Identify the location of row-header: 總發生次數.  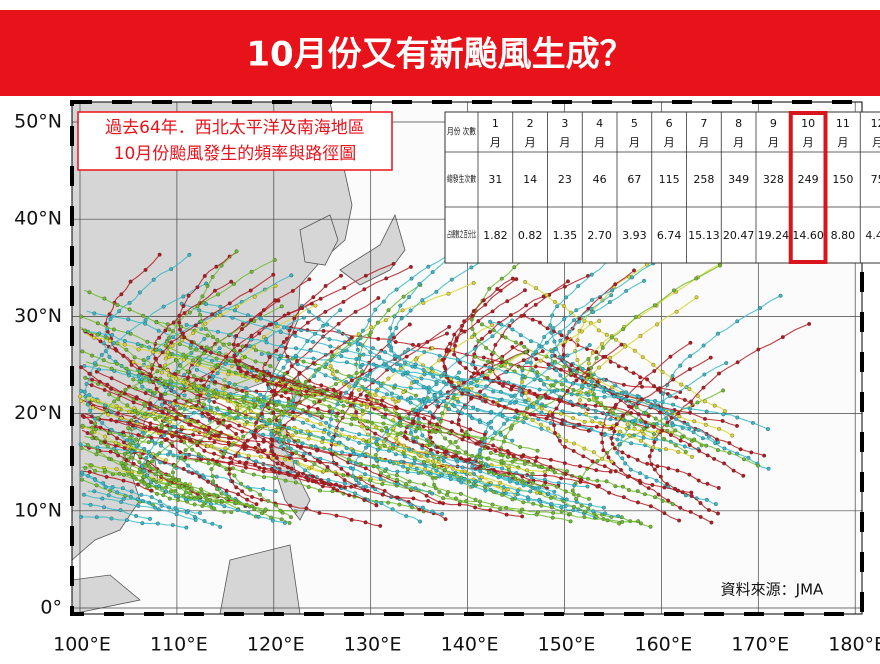
(461, 179).